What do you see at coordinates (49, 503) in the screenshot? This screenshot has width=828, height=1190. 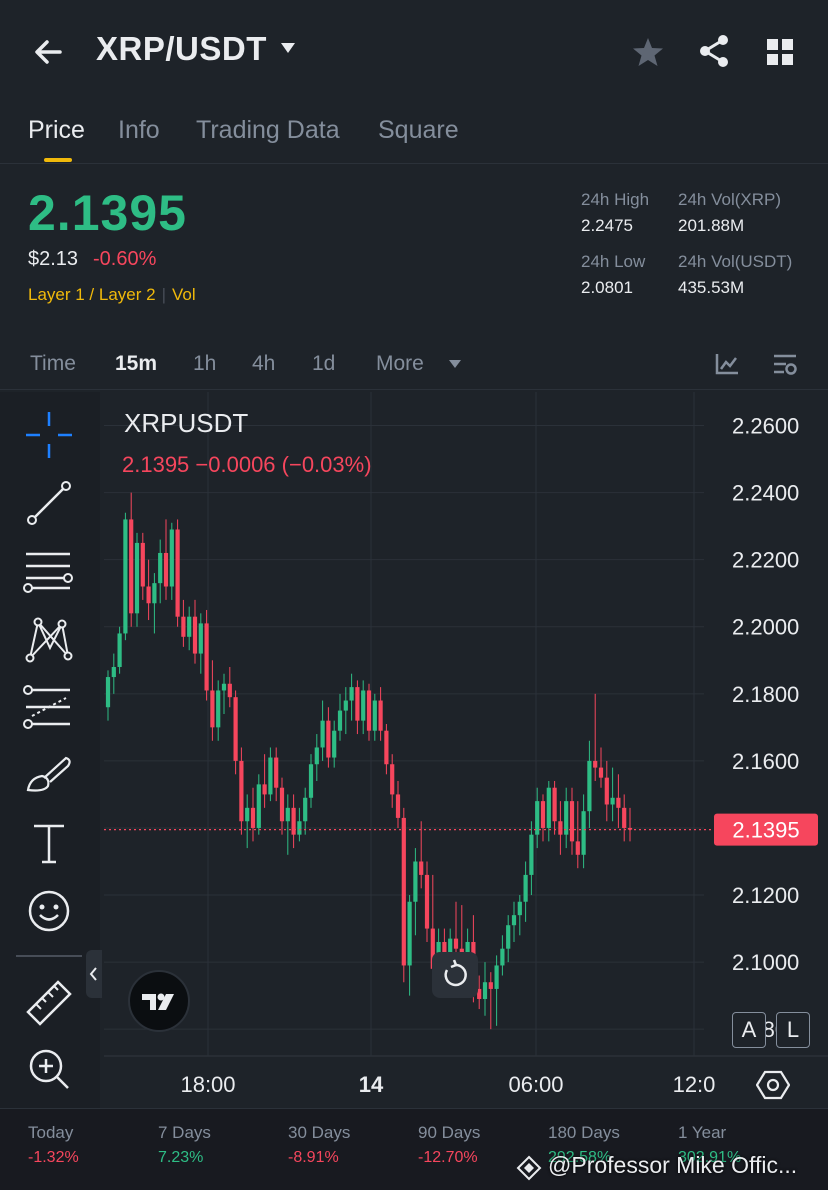 I see `trend-line-icon` at bounding box center [49, 503].